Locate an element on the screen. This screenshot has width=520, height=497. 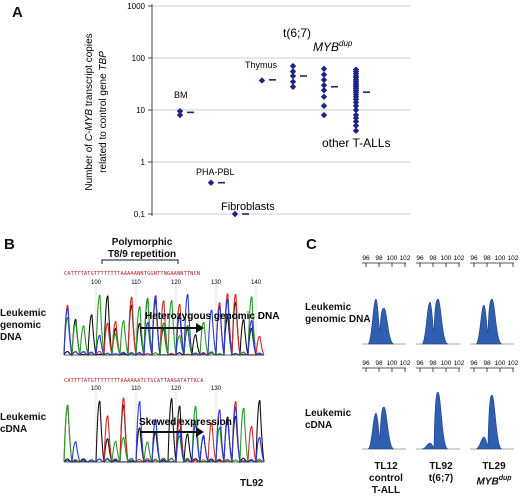
group-label: other T-ALLs is located at coordinates (356, 143).